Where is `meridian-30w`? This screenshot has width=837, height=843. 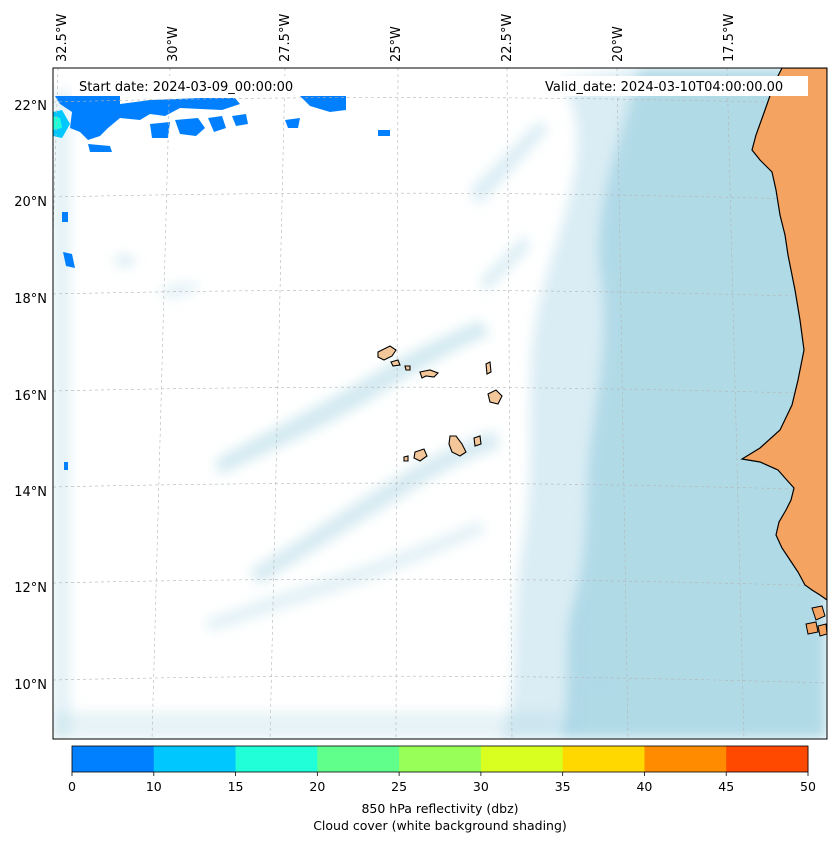 meridian-30w is located at coordinates (161, 403).